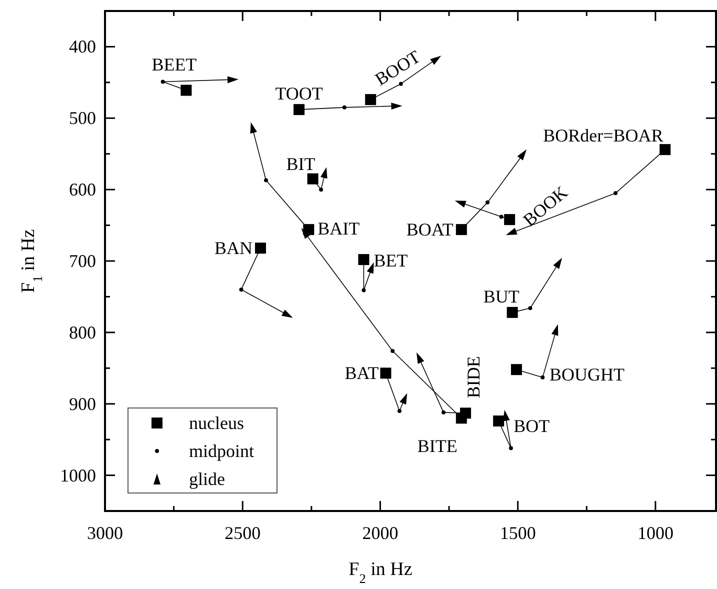 Image resolution: width=717 pixels, height=589 pixels. What do you see at coordinates (216, 423) in the screenshot?
I see `legend-label: nucleus` at bounding box center [216, 423].